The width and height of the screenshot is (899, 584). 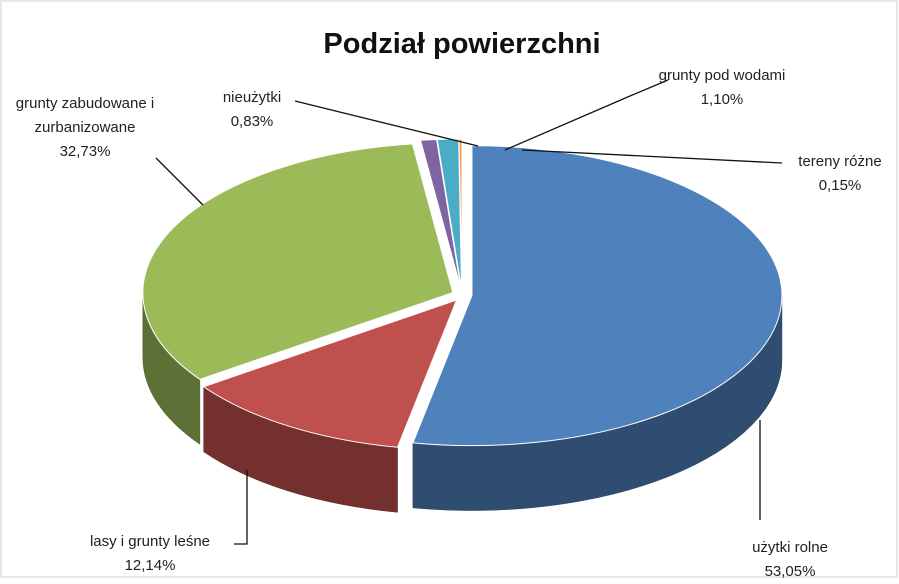 I want to click on data-label: tereny różne 0,15%, so click(x=834, y=174).